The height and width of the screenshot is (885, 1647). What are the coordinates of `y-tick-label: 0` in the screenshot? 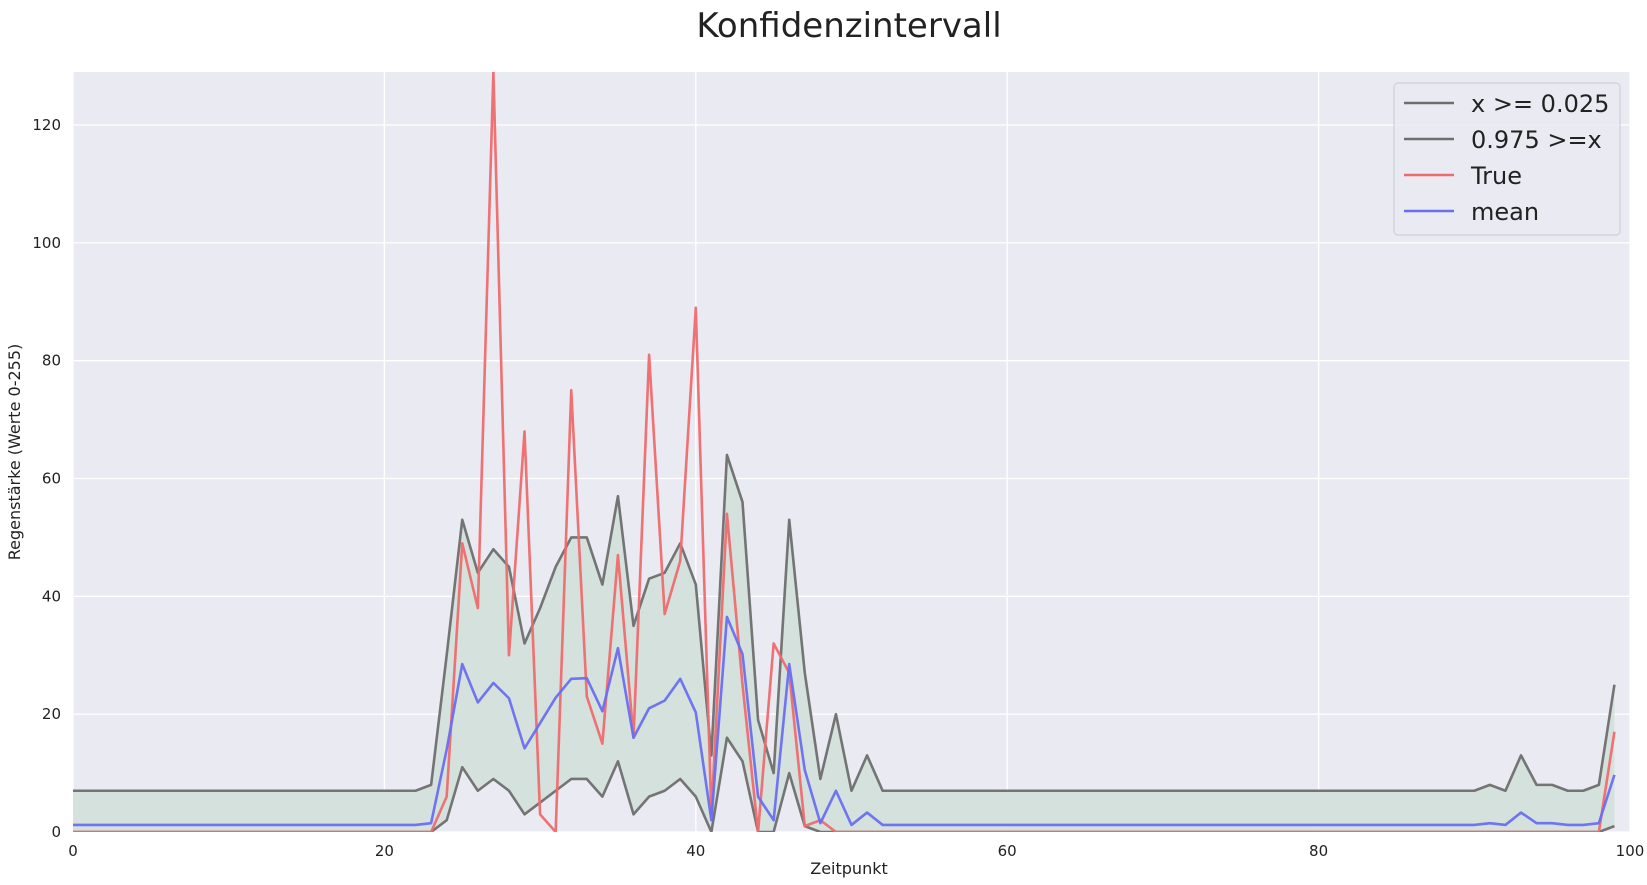 It's located at (56, 832).